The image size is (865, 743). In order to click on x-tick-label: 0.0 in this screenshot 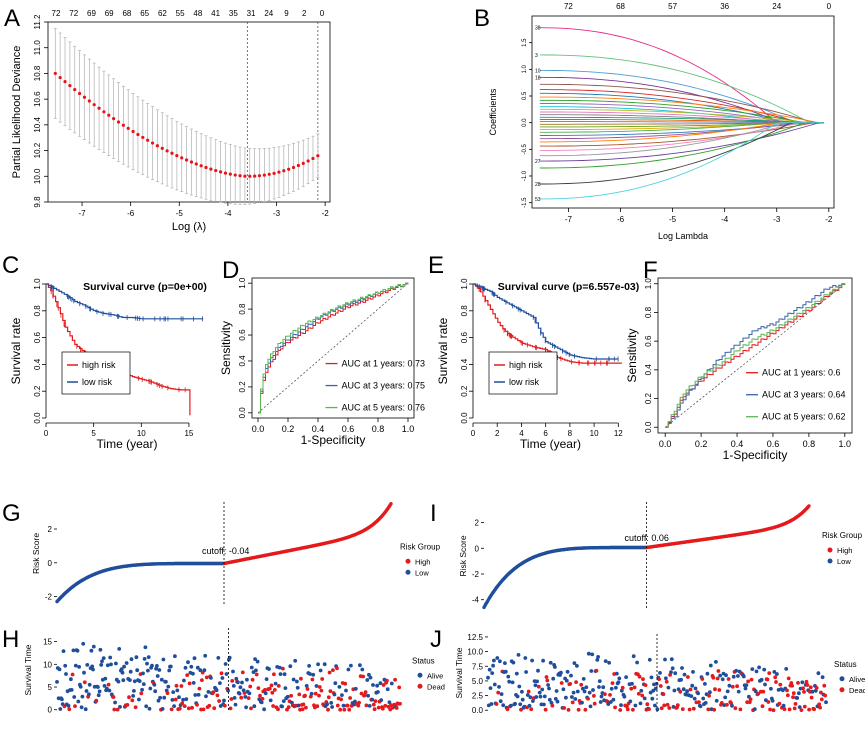, I will do `click(258, 429)`.